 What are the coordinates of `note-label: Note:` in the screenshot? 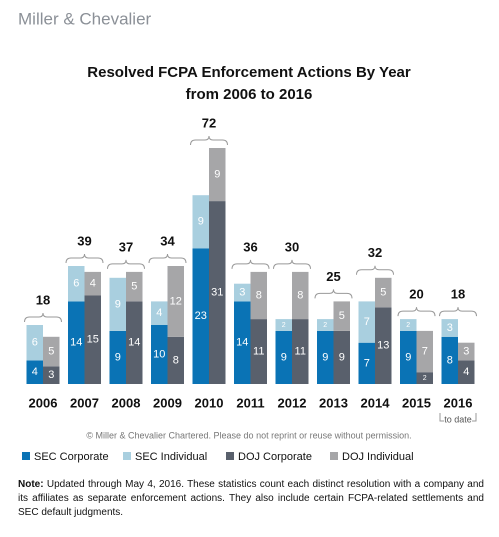 It's located at (31, 484).